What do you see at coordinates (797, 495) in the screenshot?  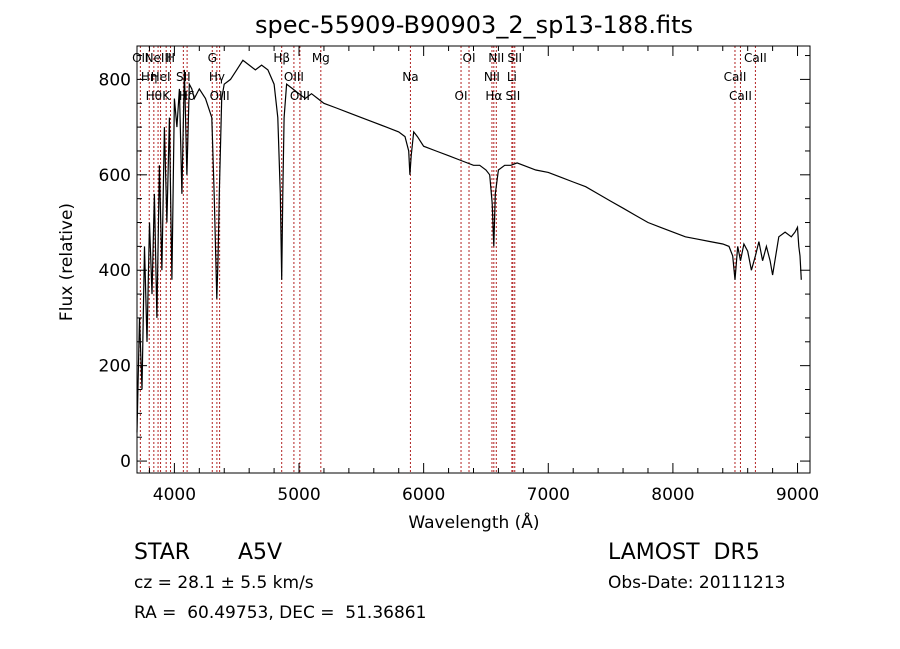 I see `x-tick-label: 9000` at bounding box center [797, 495].